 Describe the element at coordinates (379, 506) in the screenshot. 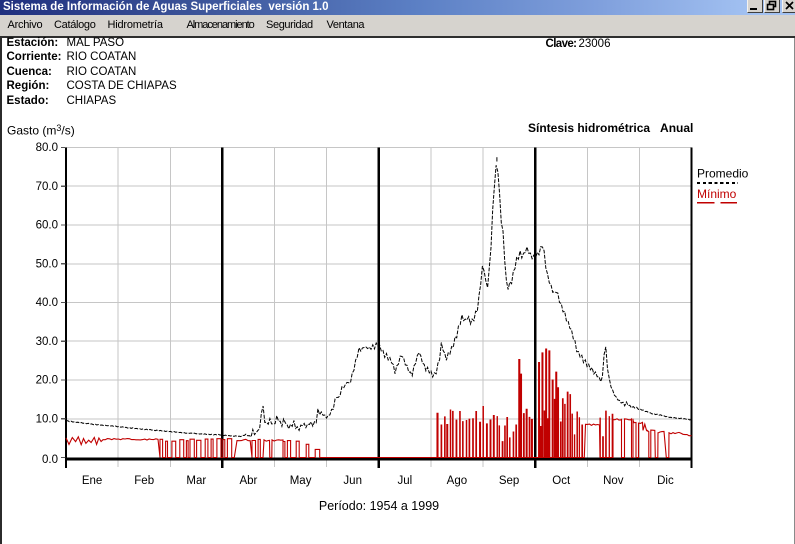

I see `svg-text: Período: 1954 a 1999` at that location.